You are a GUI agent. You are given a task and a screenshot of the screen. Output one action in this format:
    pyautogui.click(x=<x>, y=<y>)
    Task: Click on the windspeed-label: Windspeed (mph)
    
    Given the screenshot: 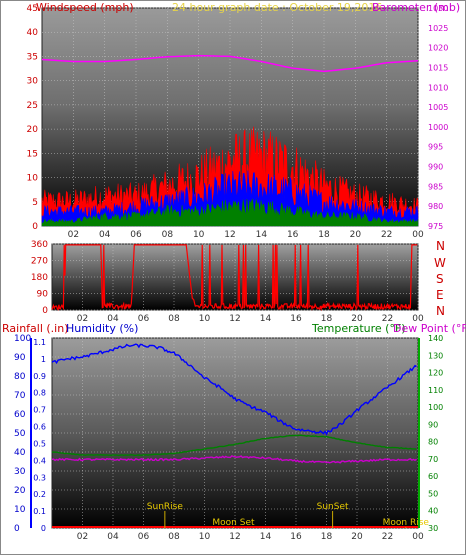 What is the action you would take?
    pyautogui.click(x=85, y=7)
    